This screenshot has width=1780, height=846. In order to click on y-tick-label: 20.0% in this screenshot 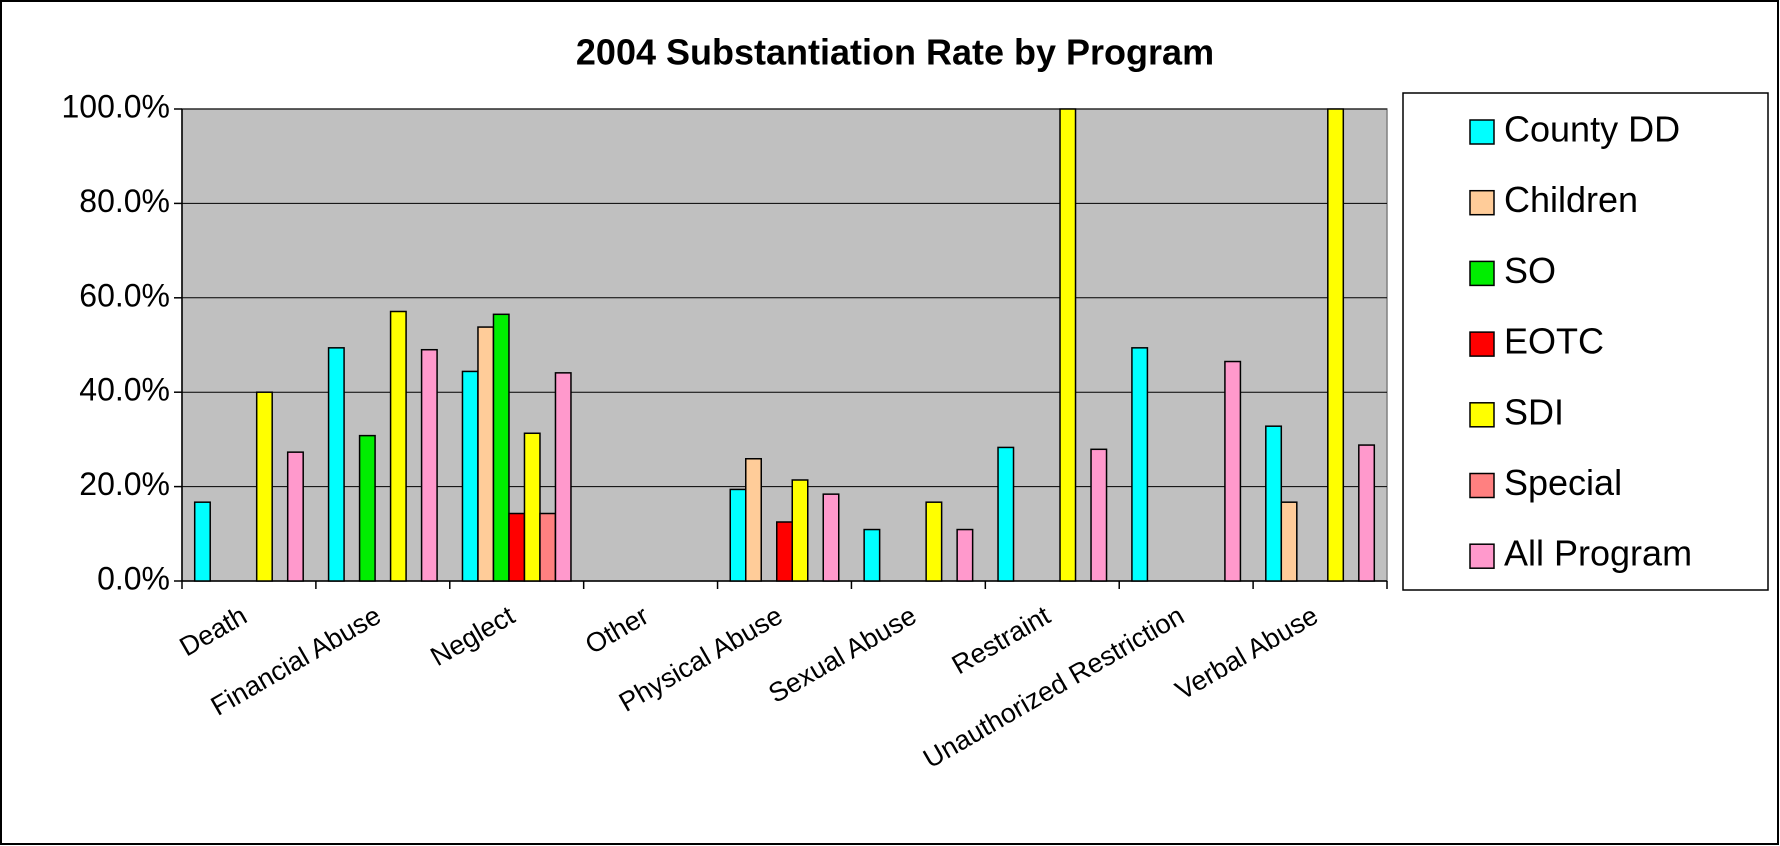, I will do `click(124, 484)`.